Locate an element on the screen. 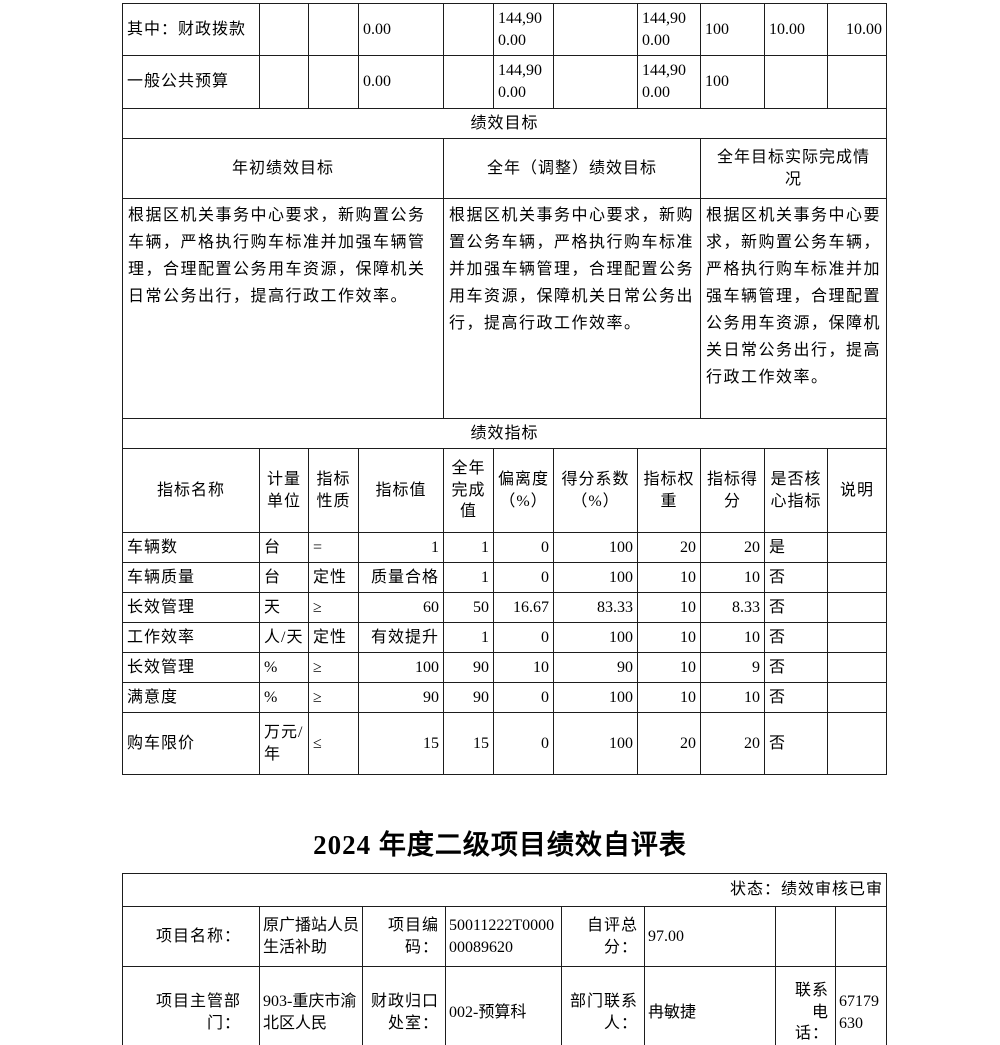  dept-contact-value: 冉敏捷 is located at coordinates (710, 1005).